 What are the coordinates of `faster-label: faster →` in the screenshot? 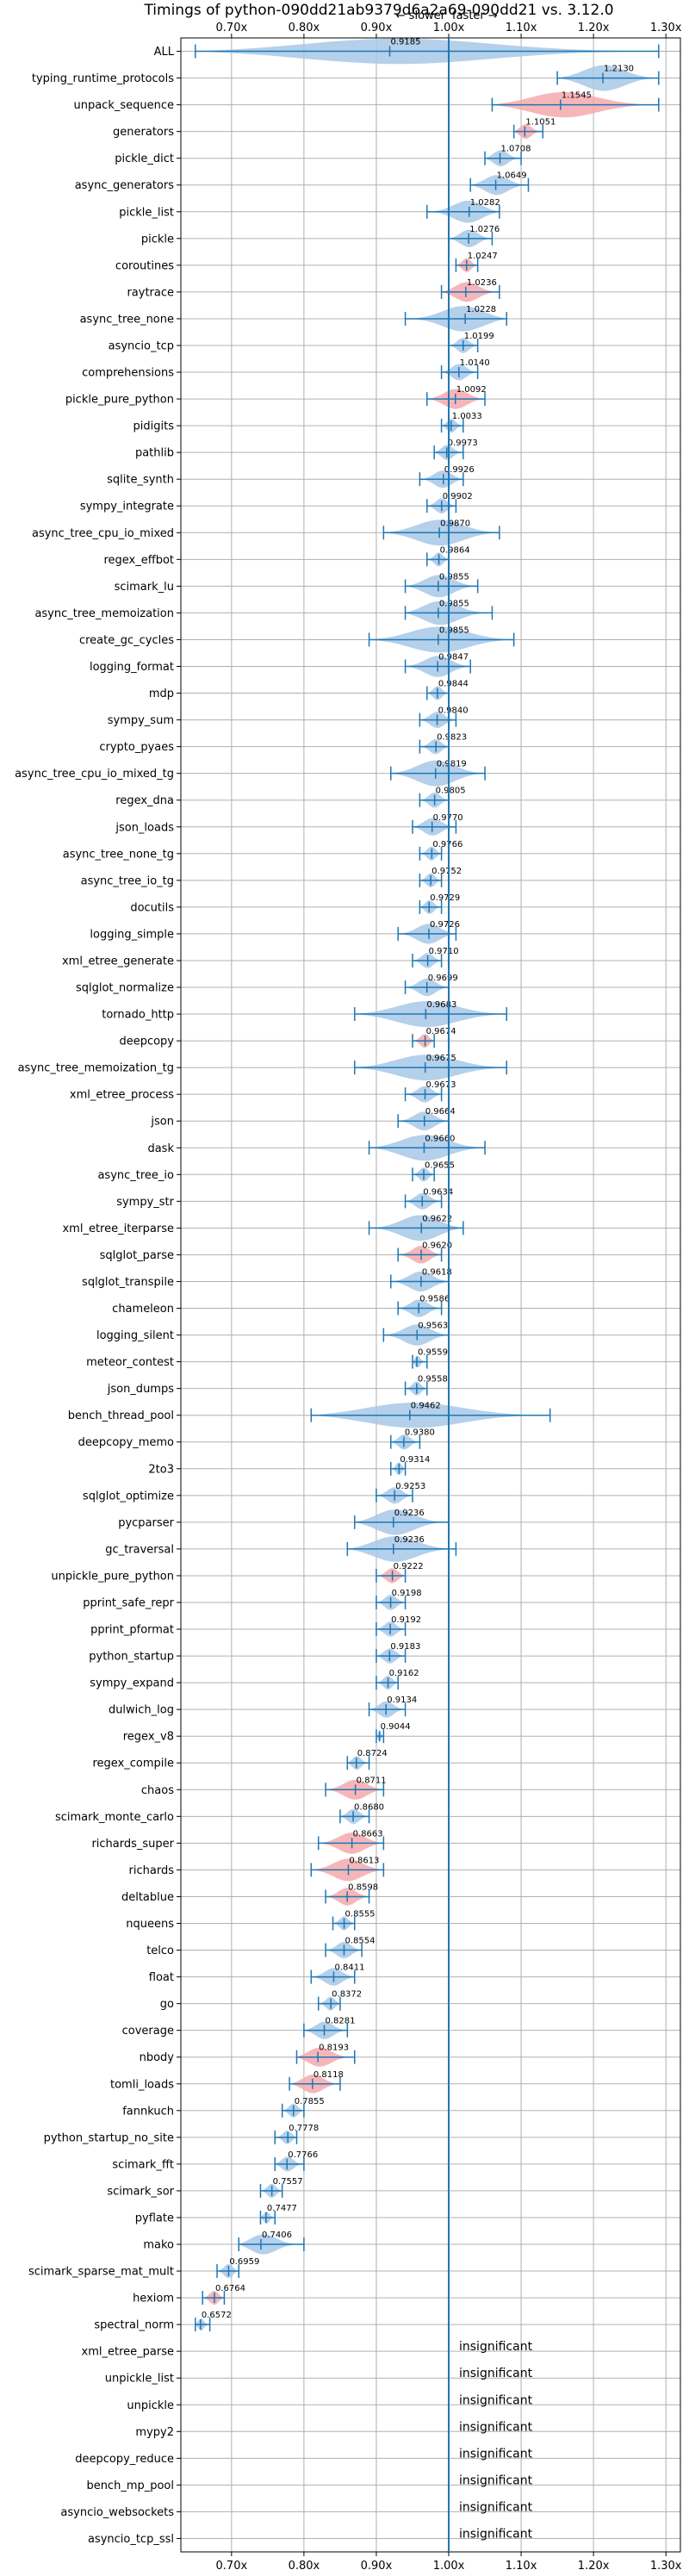 It's located at (475, 16).